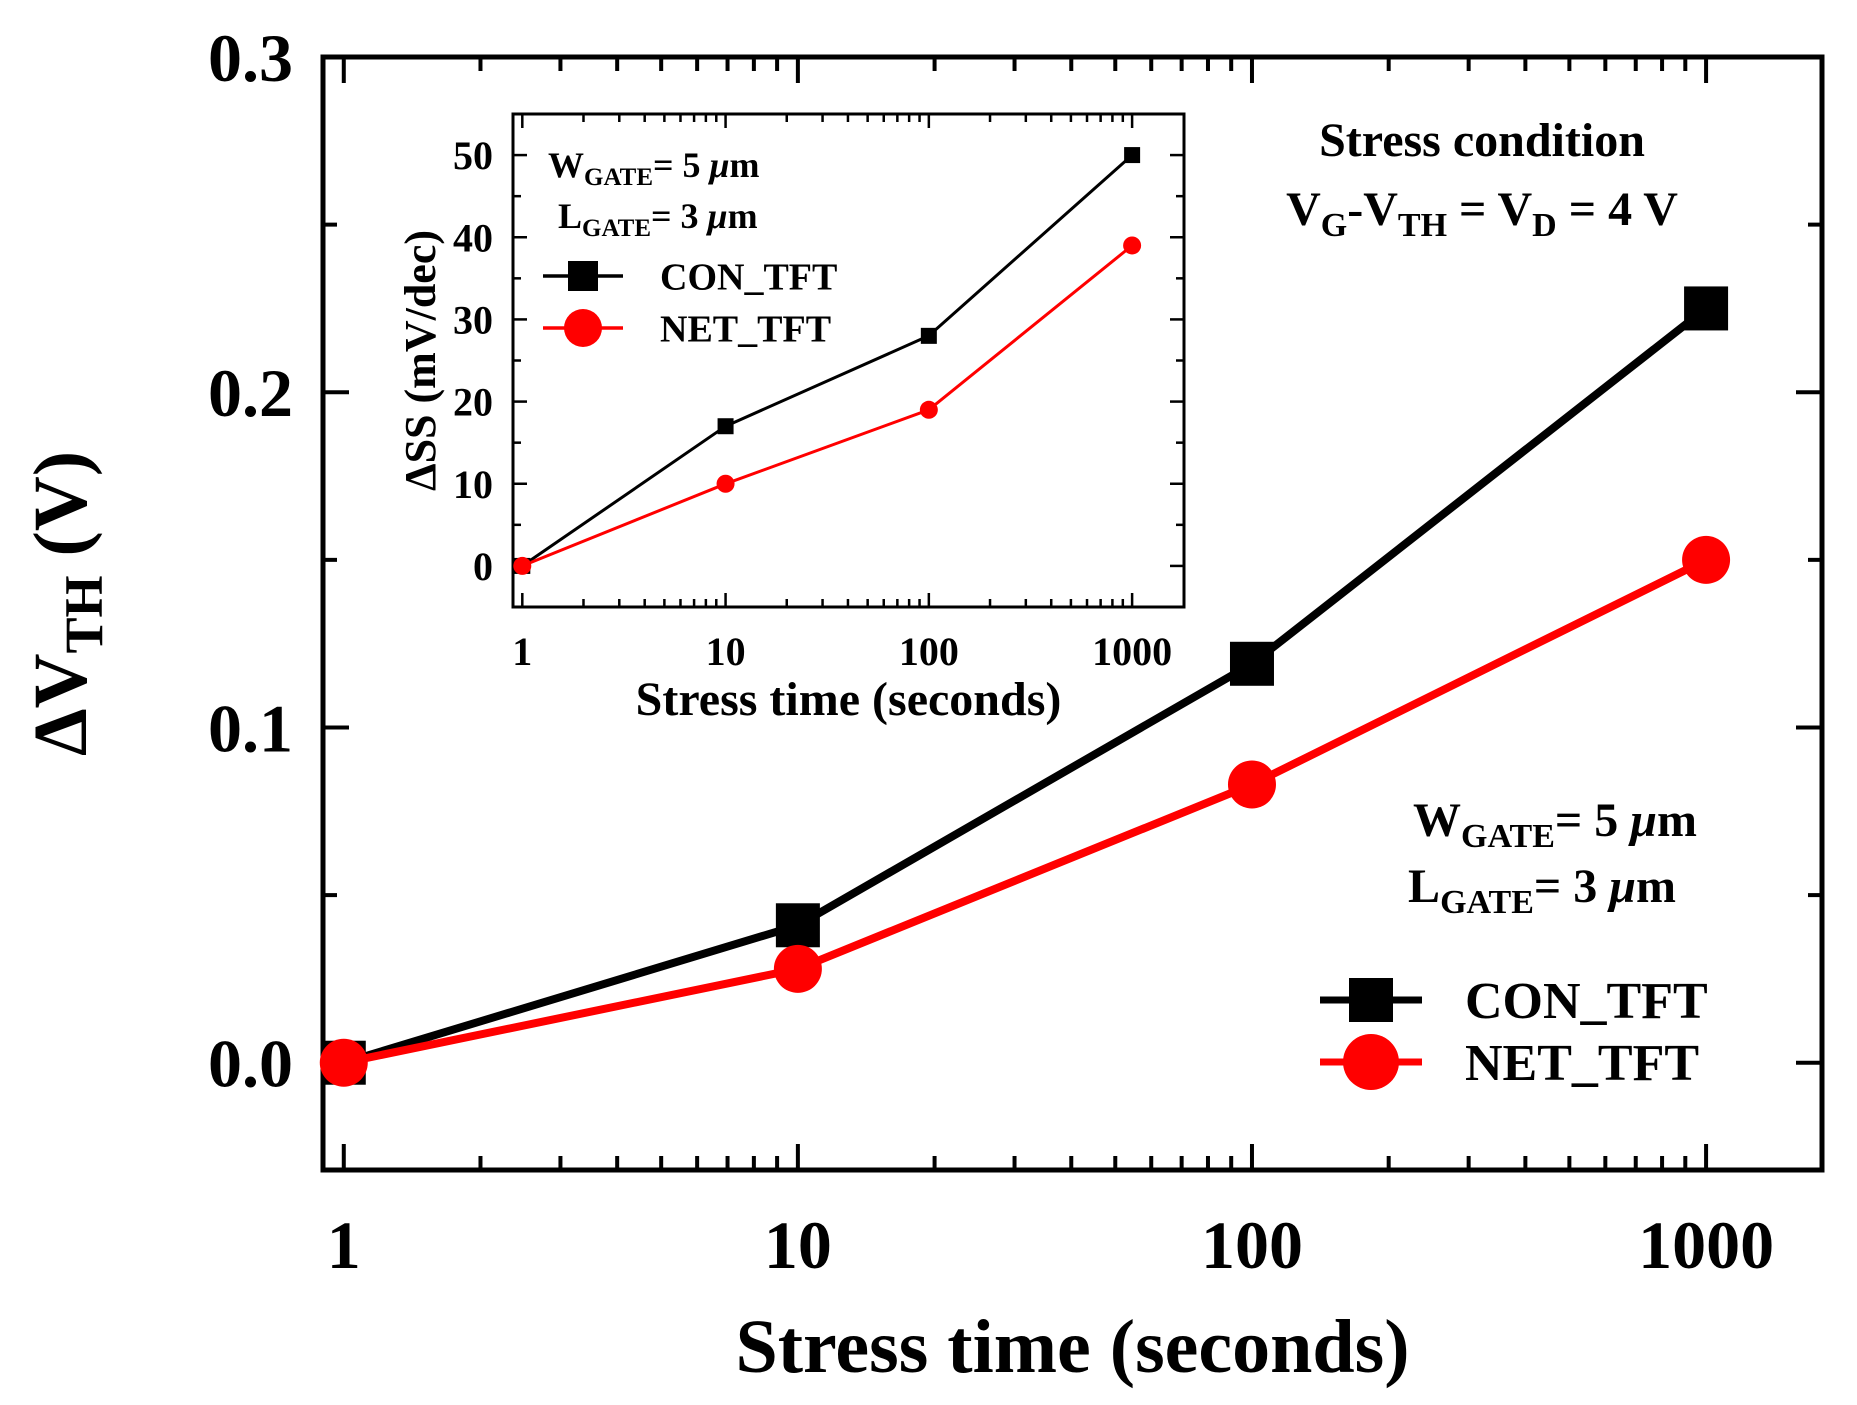  What do you see at coordinates (1371, 1000) in the screenshot?
I see `main-legend-marker-con_tft` at bounding box center [1371, 1000].